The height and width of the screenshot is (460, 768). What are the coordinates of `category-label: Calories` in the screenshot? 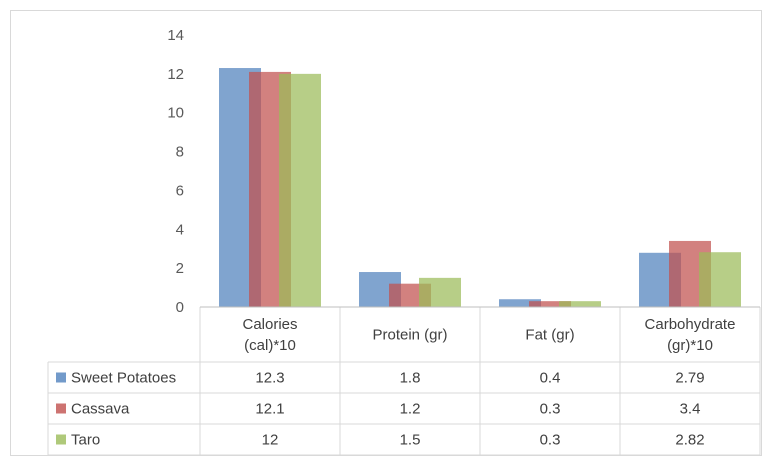 It's located at (269, 324).